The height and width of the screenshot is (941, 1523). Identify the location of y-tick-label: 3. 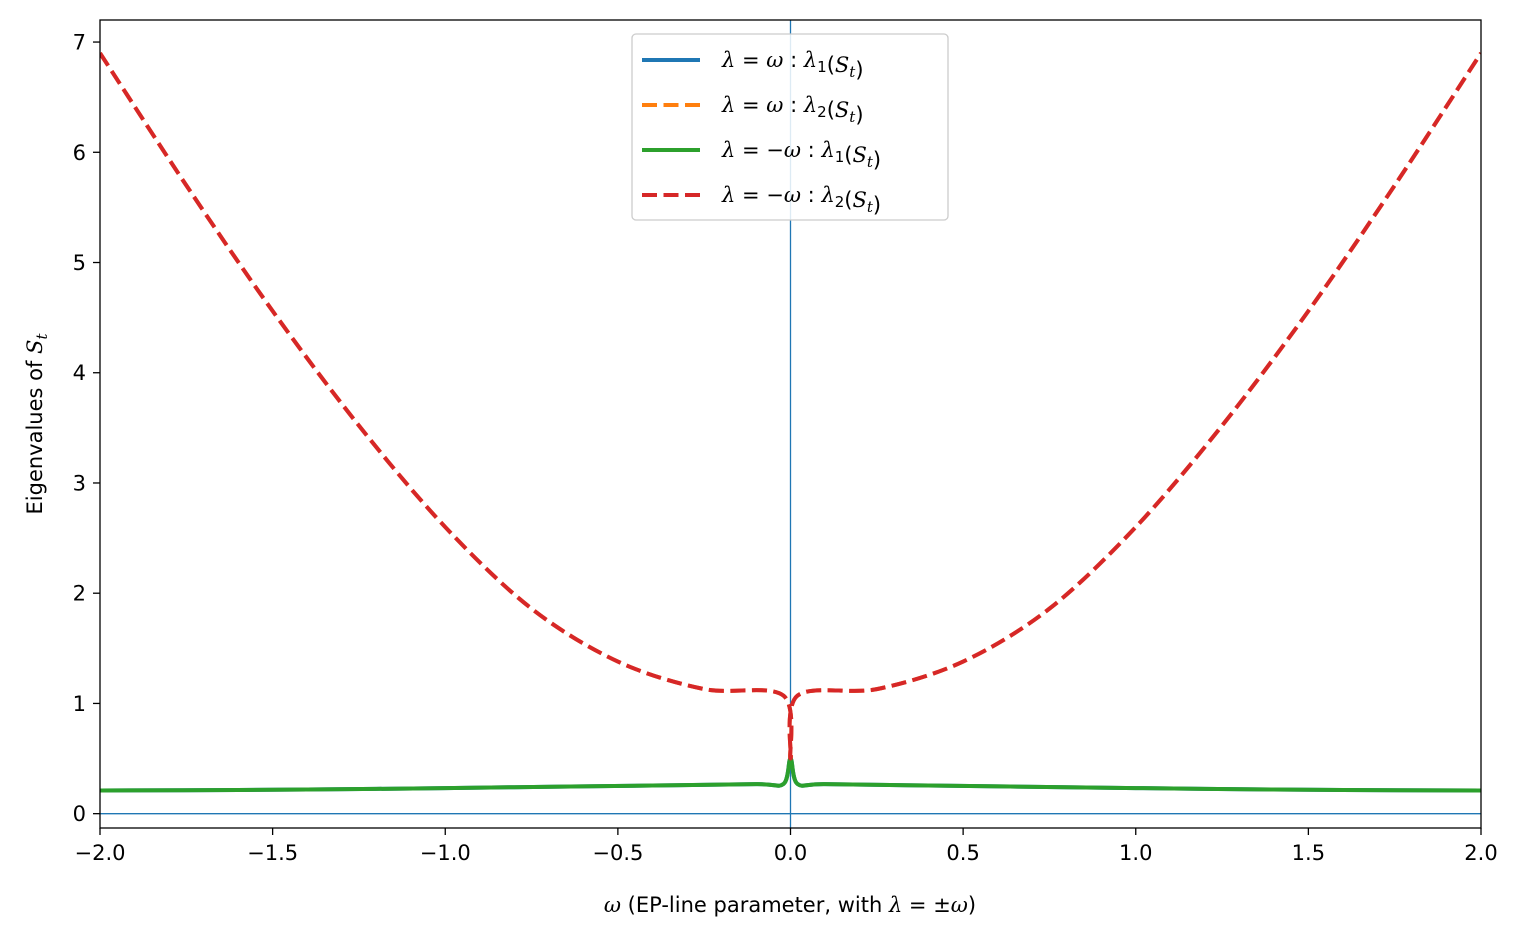
(79, 483).